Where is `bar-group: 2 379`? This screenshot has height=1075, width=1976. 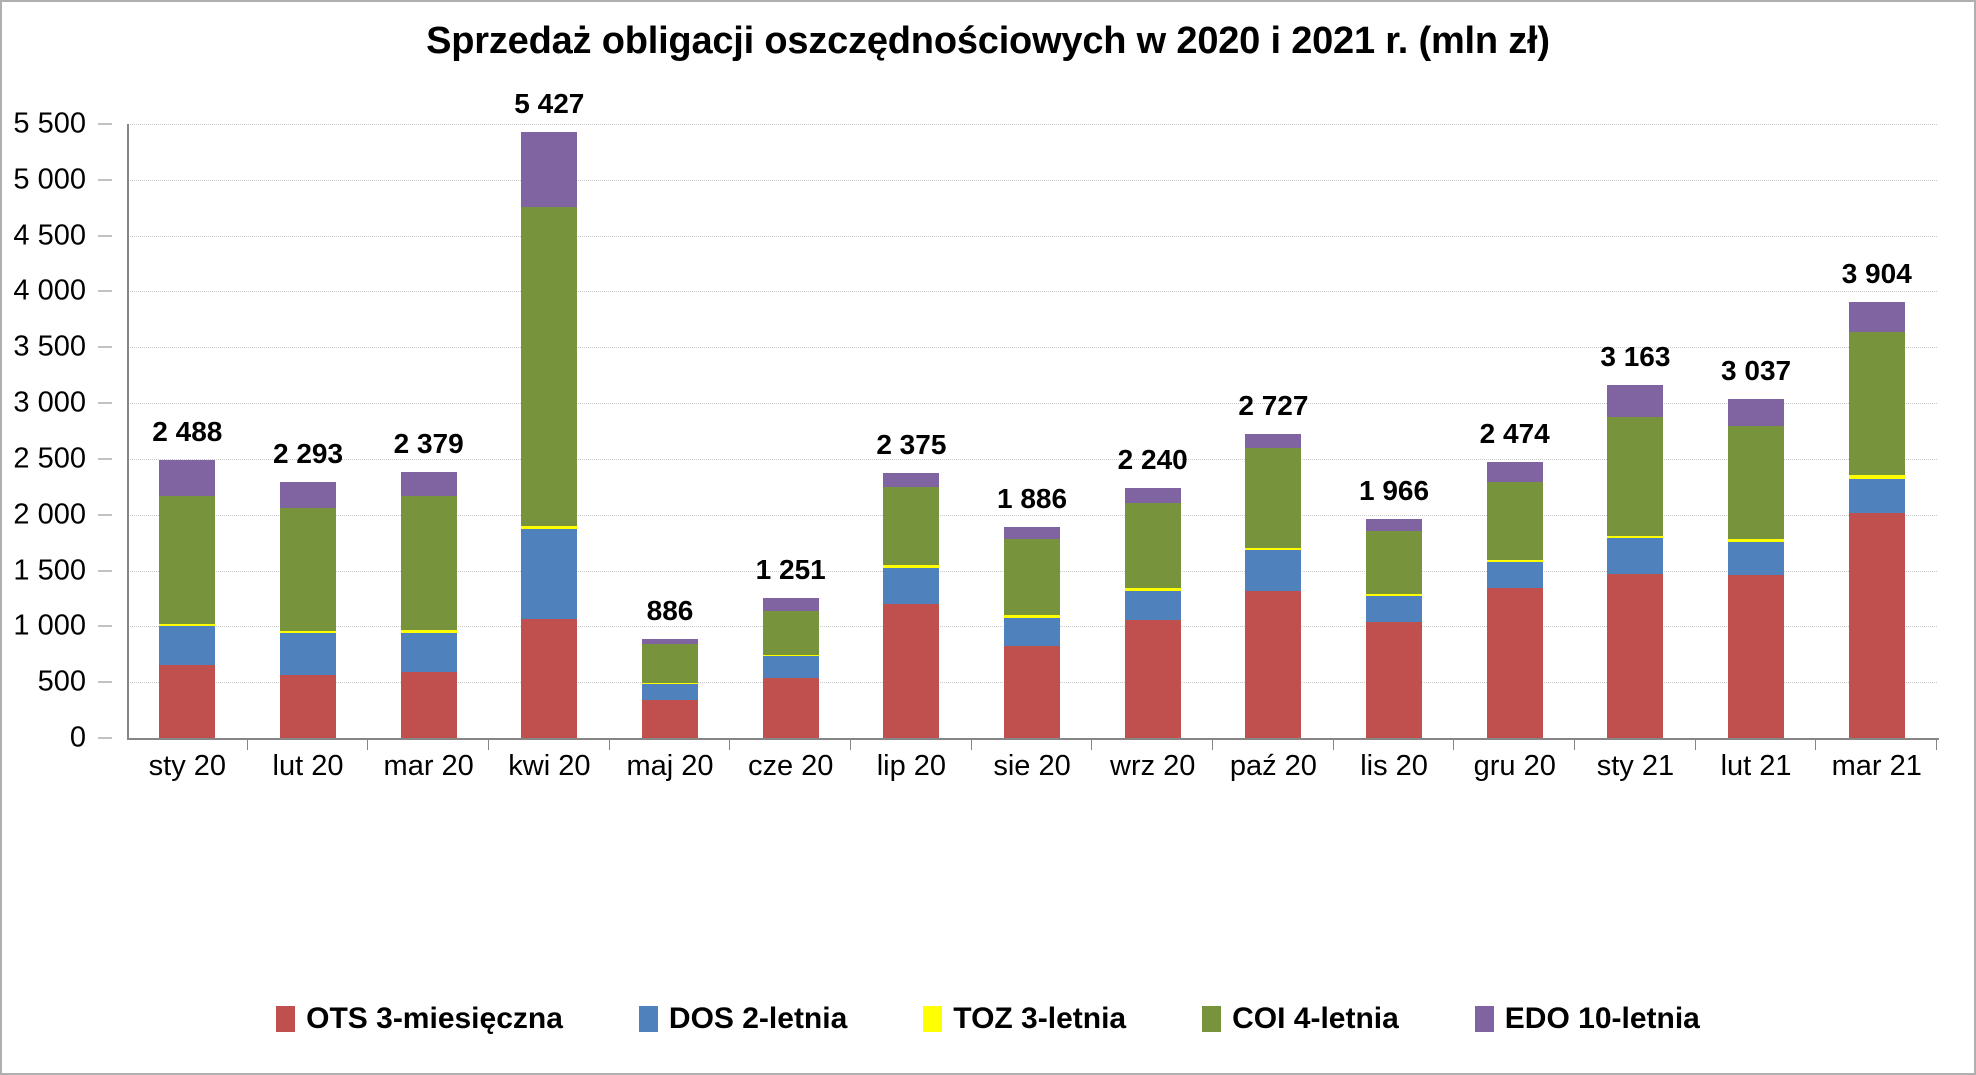 bar-group: 2 379 is located at coordinates (428, 431).